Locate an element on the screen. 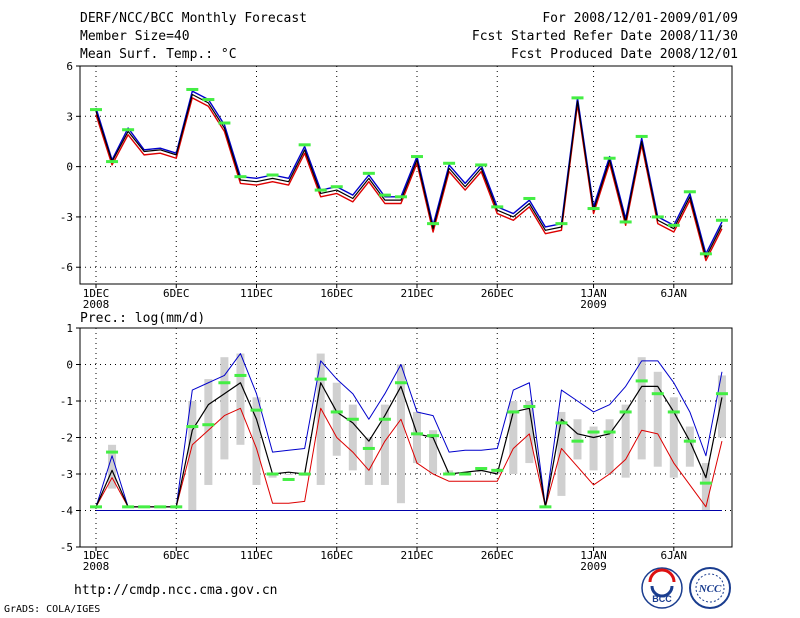 The height and width of the screenshot is (618, 800). y-tick-label: 1 is located at coordinates (69, 328).